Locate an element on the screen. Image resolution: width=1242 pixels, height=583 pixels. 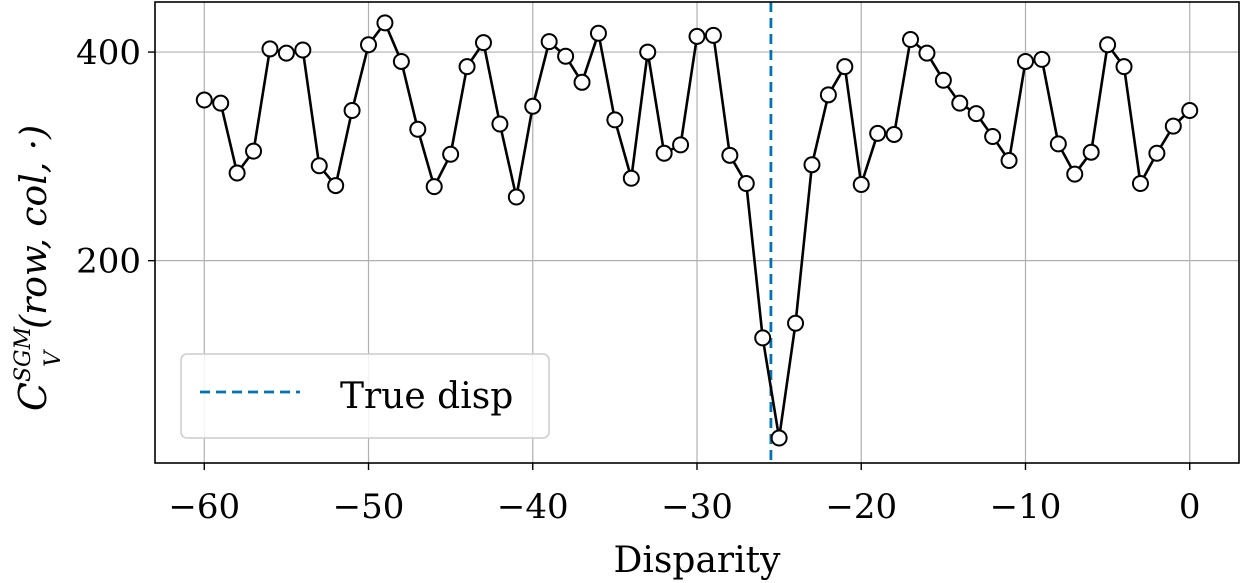
y-axis-label-superscript: SGM is located at coordinates (23, 354).